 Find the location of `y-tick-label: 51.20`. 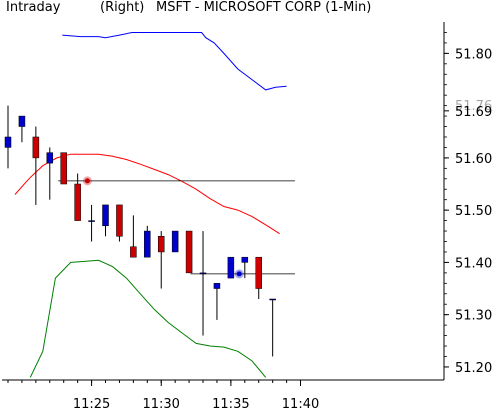

y-tick-label: 51.20 is located at coordinates (473, 368).